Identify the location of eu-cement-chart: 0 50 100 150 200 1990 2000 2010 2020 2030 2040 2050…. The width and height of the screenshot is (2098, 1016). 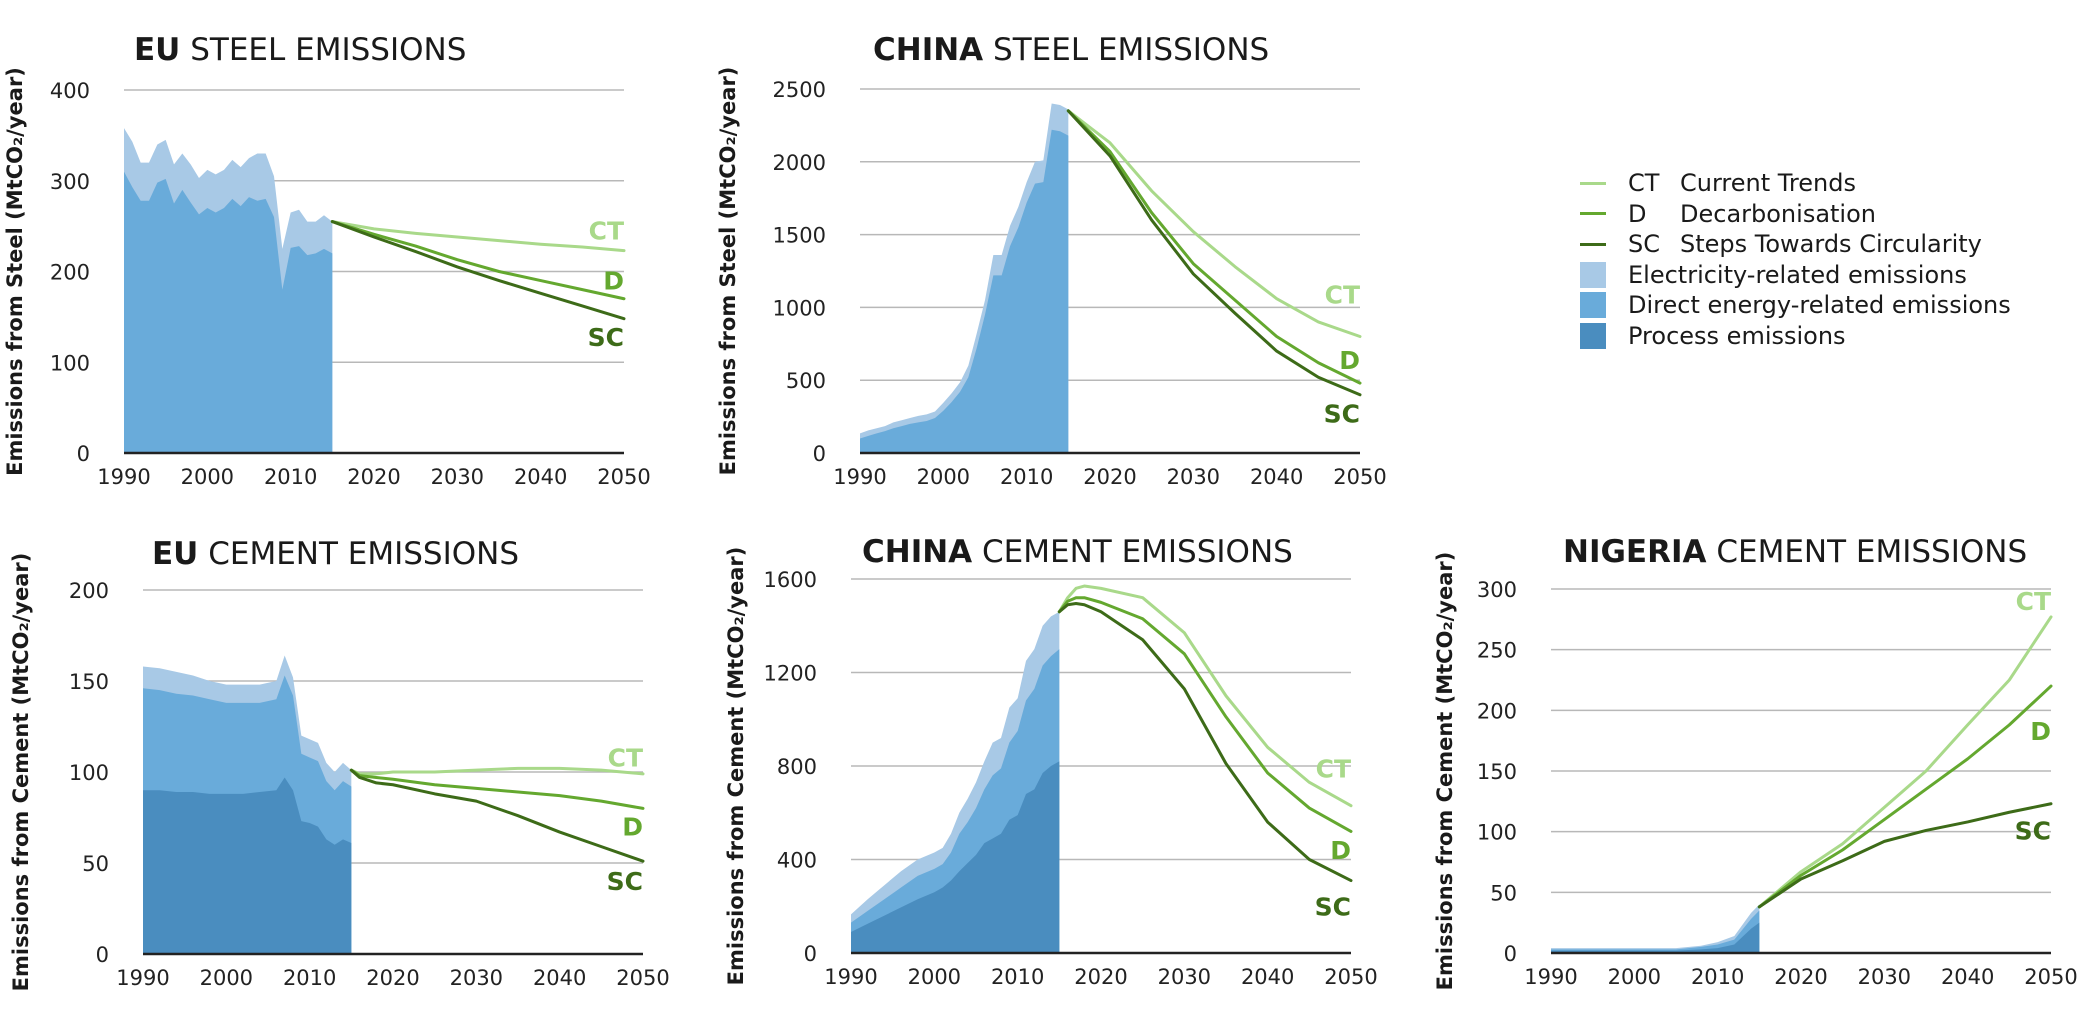
(339, 772).